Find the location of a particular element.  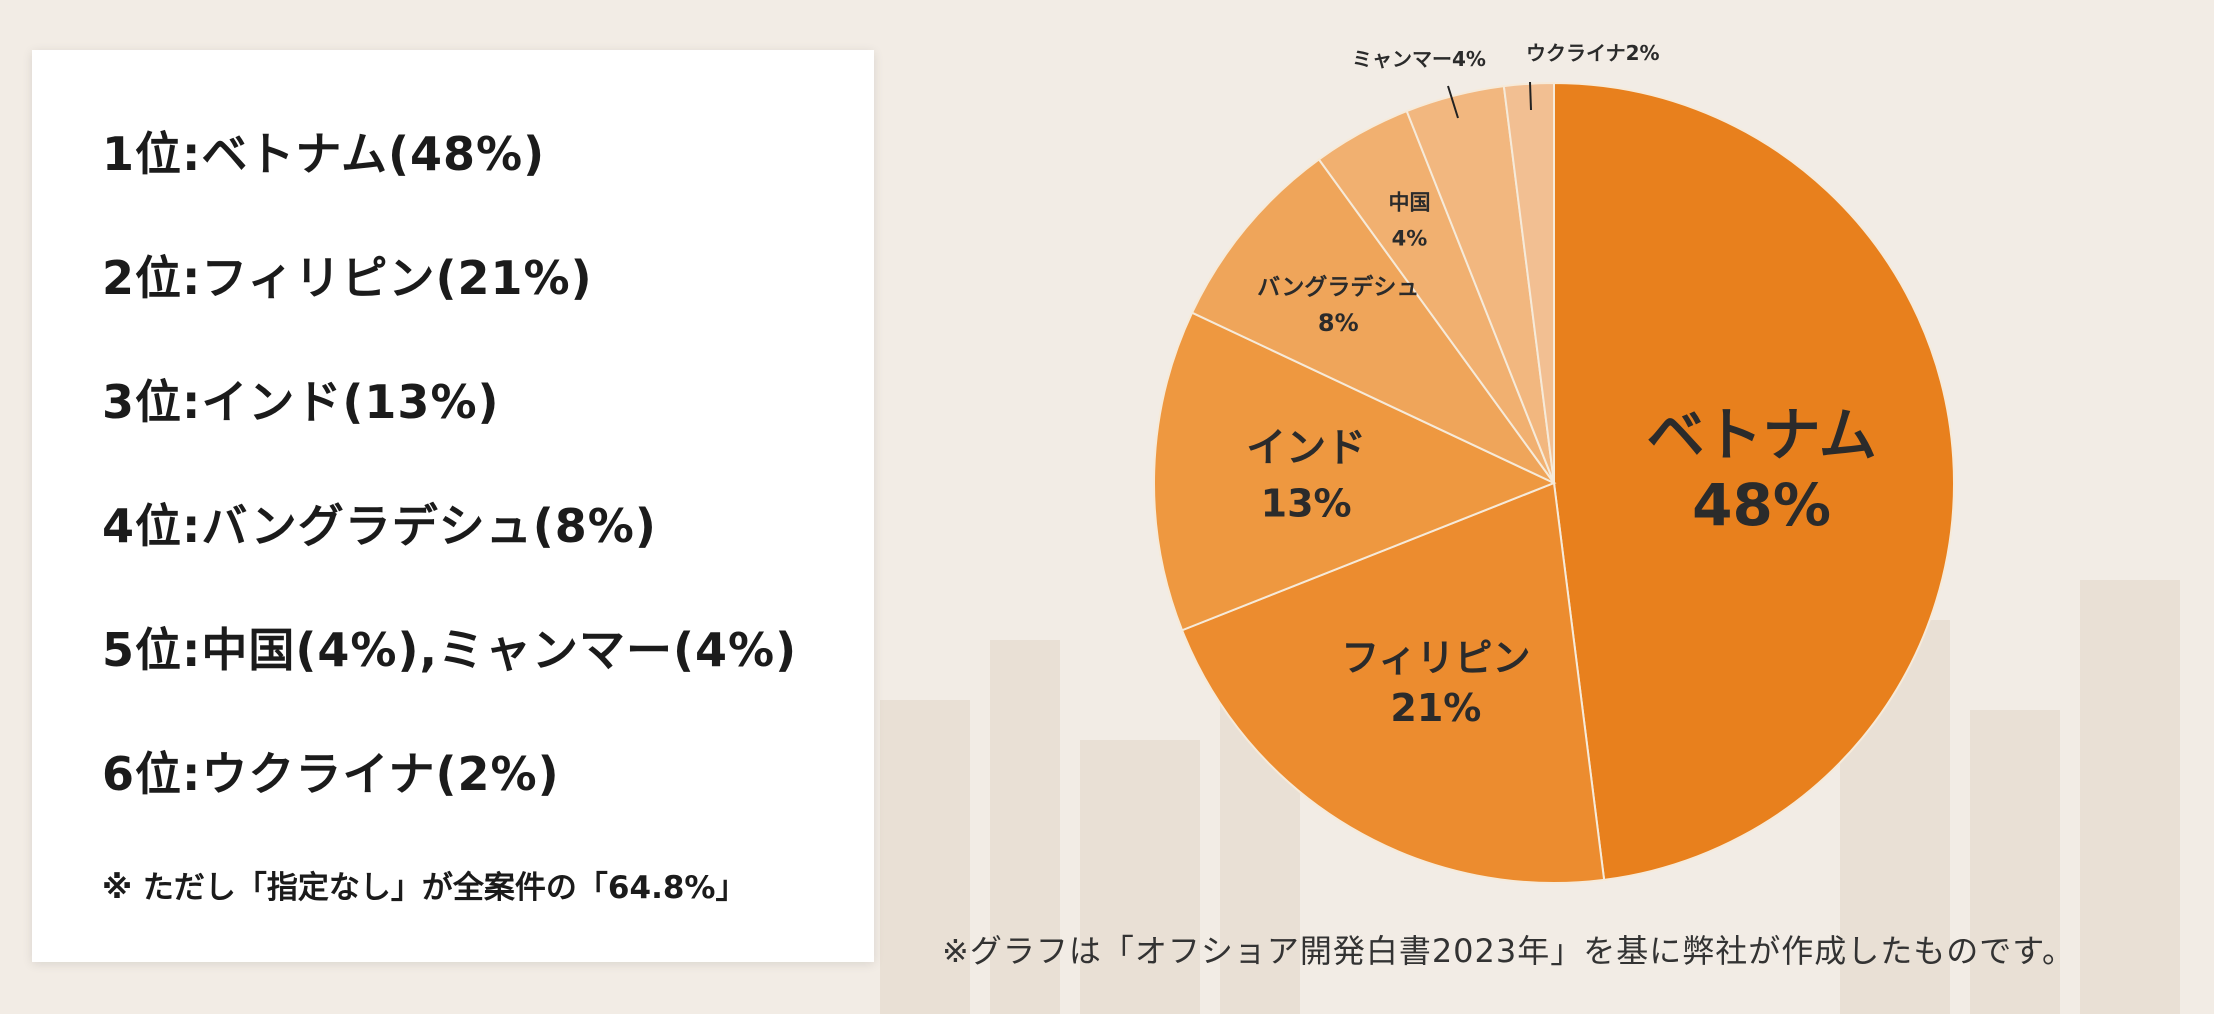

rank-item-5: 5位:中国(4%),ミャンマー(4%) is located at coordinates (450, 650).